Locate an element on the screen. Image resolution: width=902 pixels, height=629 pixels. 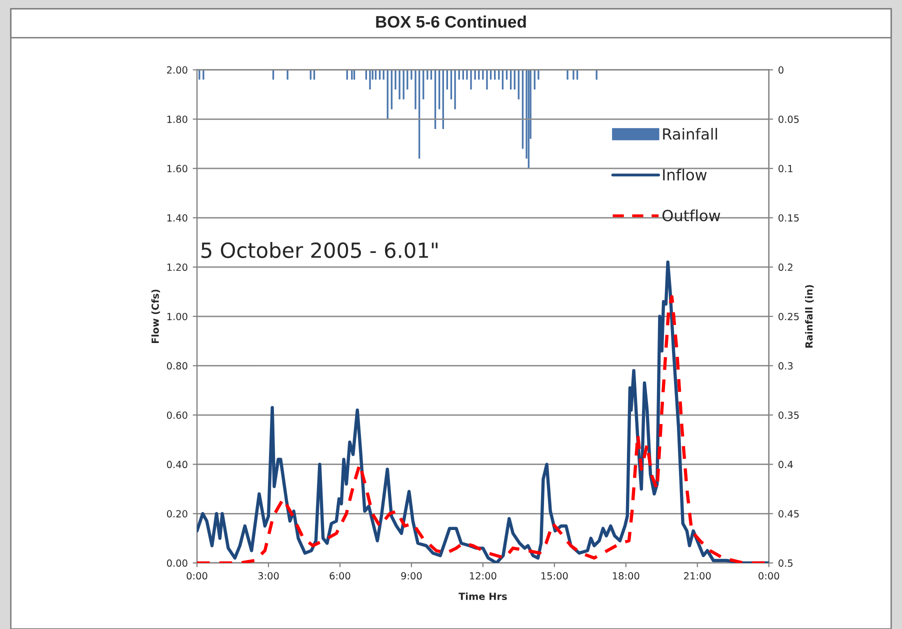
y-tick-label: 1.20 is located at coordinates (177, 267).